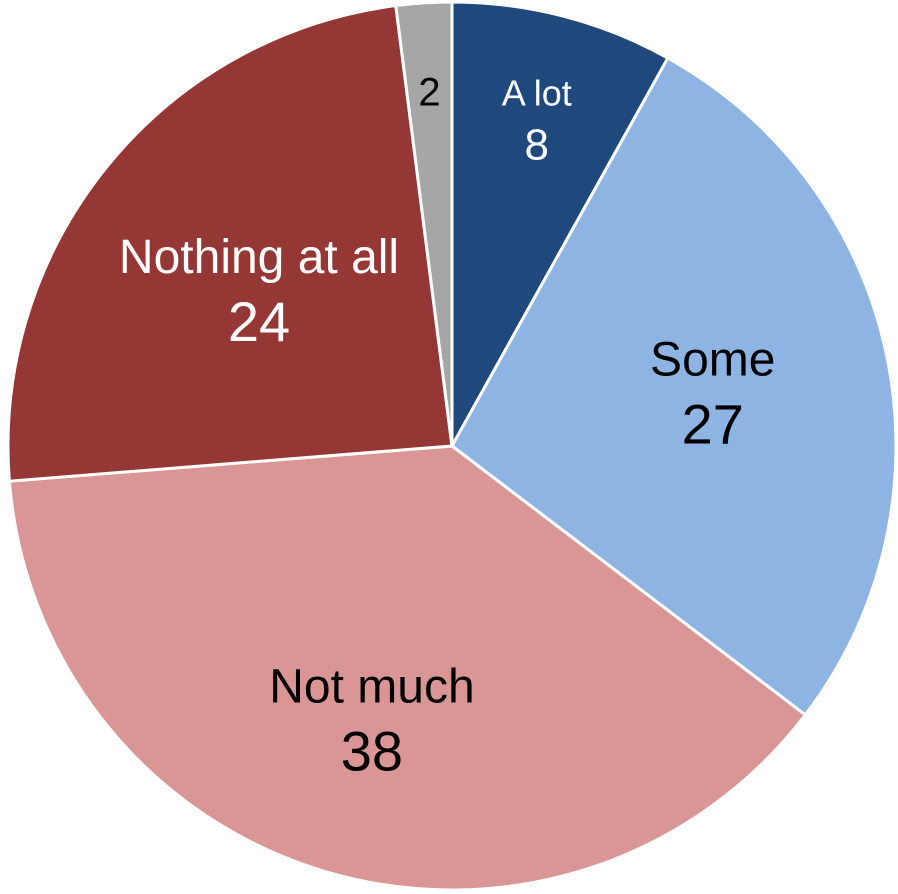 This screenshot has height=894, width=898. What do you see at coordinates (371, 687) in the screenshot?
I see `slice-category-label: Not much` at bounding box center [371, 687].